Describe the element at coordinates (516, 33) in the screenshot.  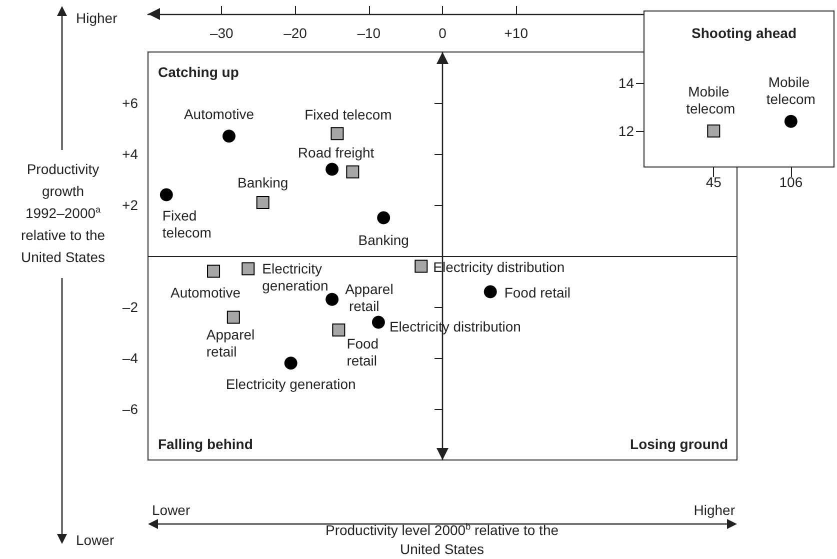
I see `x-tick-label: +10` at that location.